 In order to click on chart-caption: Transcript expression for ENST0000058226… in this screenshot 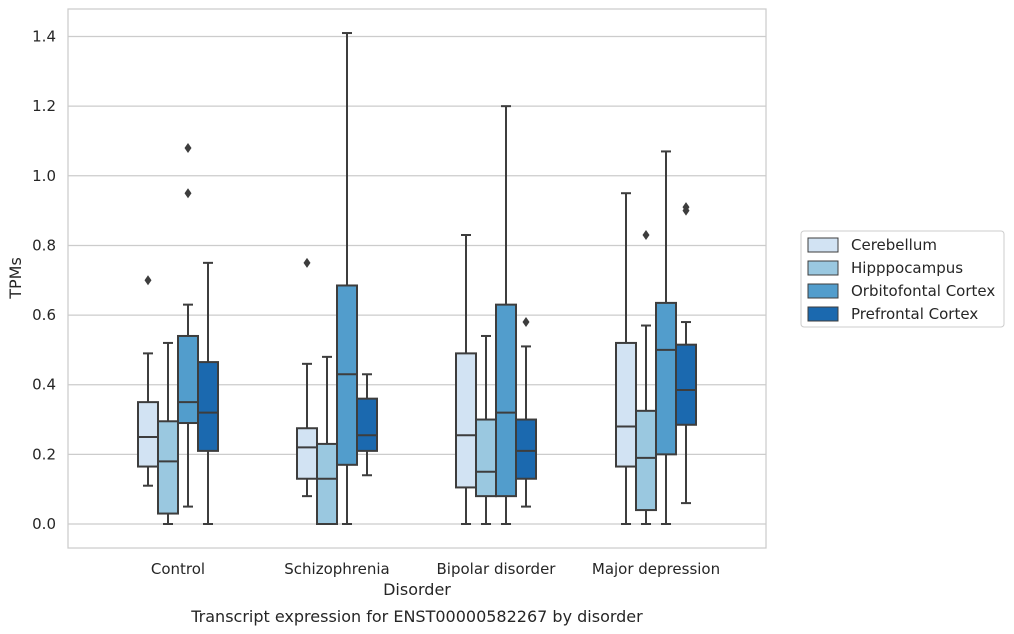, I will do `click(416, 616)`.